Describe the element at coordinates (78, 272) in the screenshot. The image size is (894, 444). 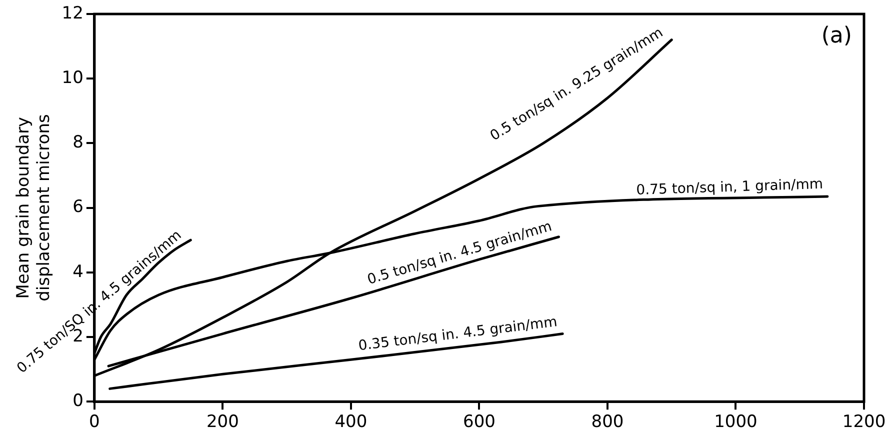
I see `y-tick-label: 4` at that location.